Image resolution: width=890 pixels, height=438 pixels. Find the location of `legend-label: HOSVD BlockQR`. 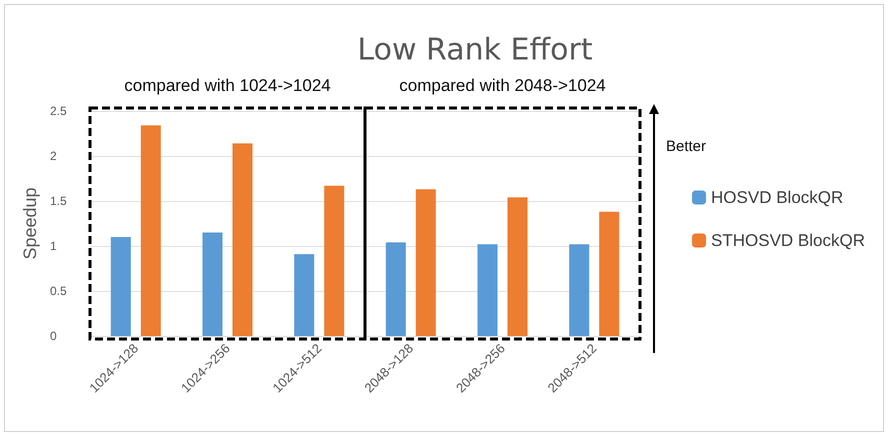

legend-label: HOSVD BlockQR is located at coordinates (777, 197).